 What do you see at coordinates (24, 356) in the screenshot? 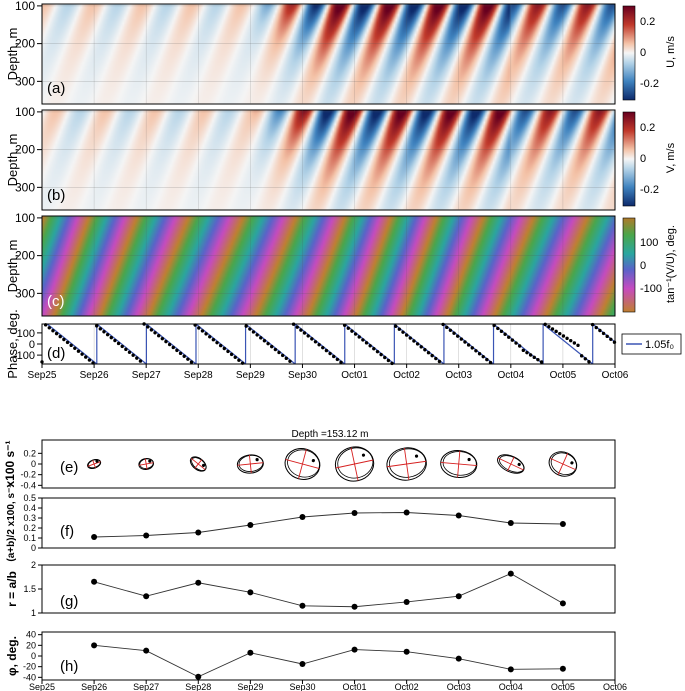
I see `panel-d-ytick-label-2: -100` at bounding box center [24, 356].